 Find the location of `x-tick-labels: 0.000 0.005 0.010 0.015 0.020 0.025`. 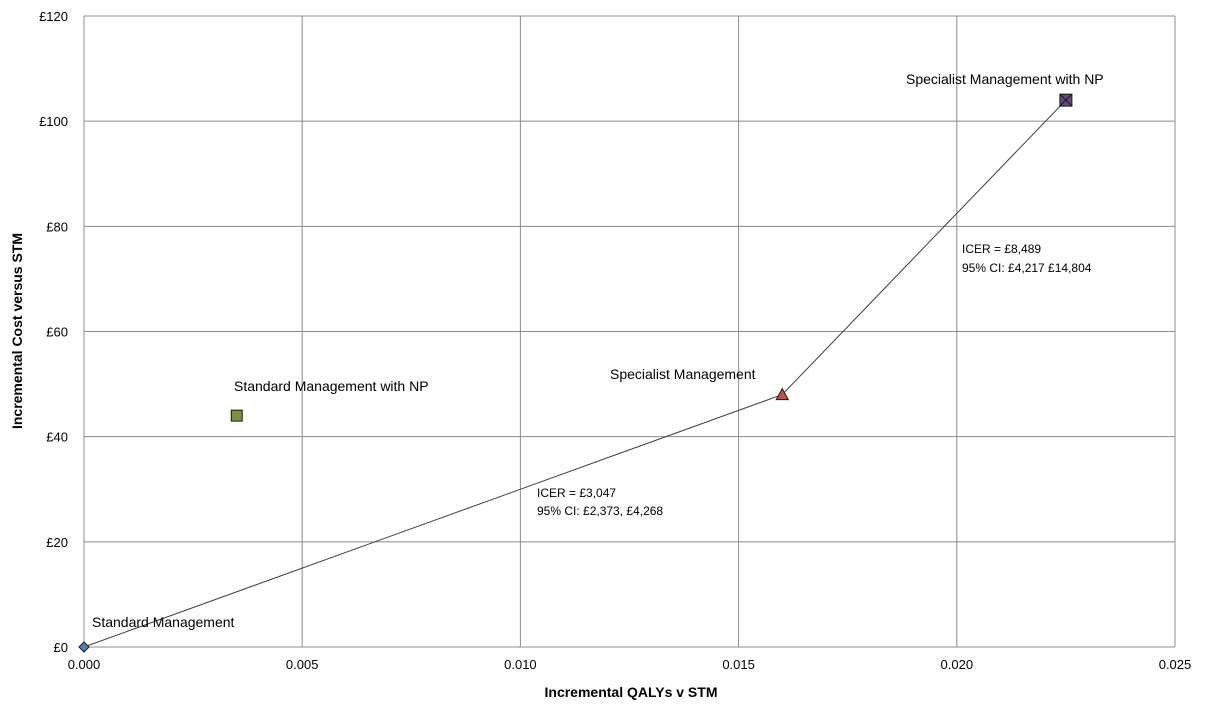

x-tick-labels: 0.000 0.005 0.010 0.015 0.020 0.025 is located at coordinates (630, 664).